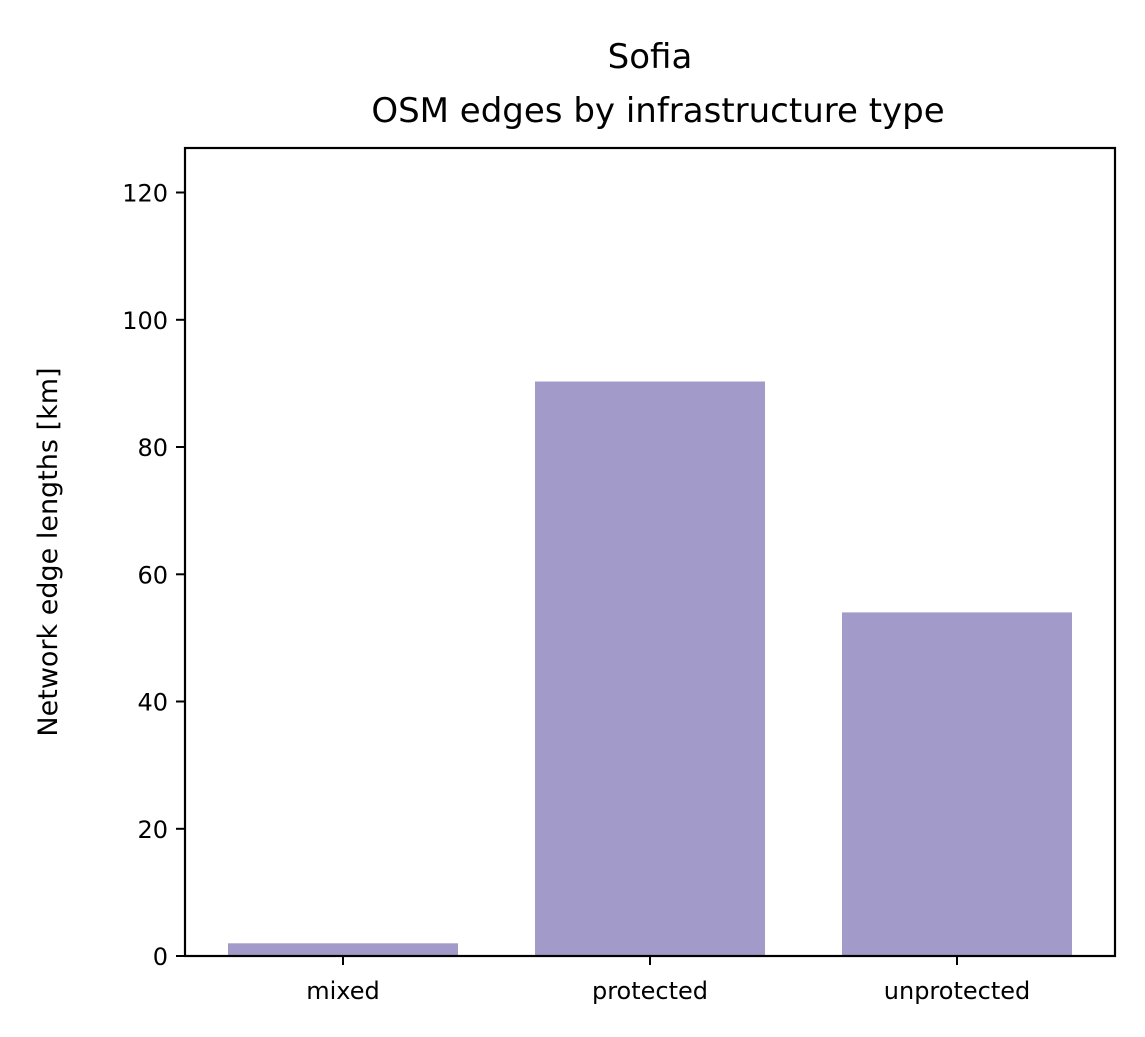 The width and height of the screenshot is (1145, 1037). Describe the element at coordinates (343, 991) in the screenshot. I see `x-tick-label-mixed: mixed` at that location.